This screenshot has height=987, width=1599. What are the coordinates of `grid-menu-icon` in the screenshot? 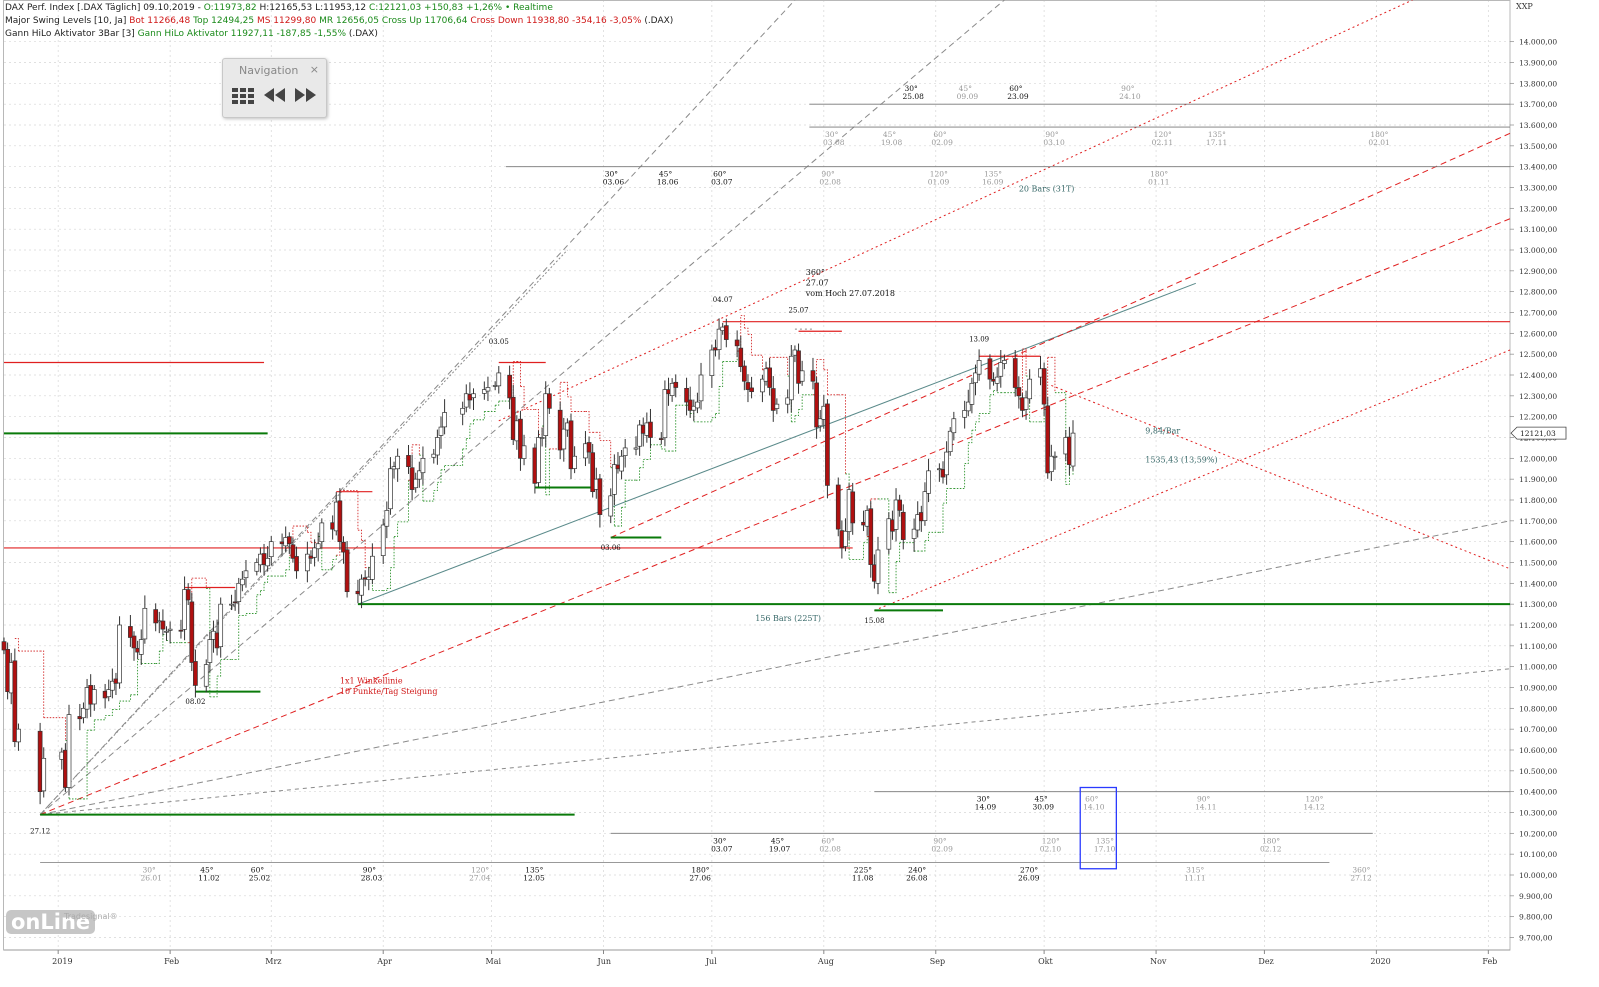 It's located at (243, 98).